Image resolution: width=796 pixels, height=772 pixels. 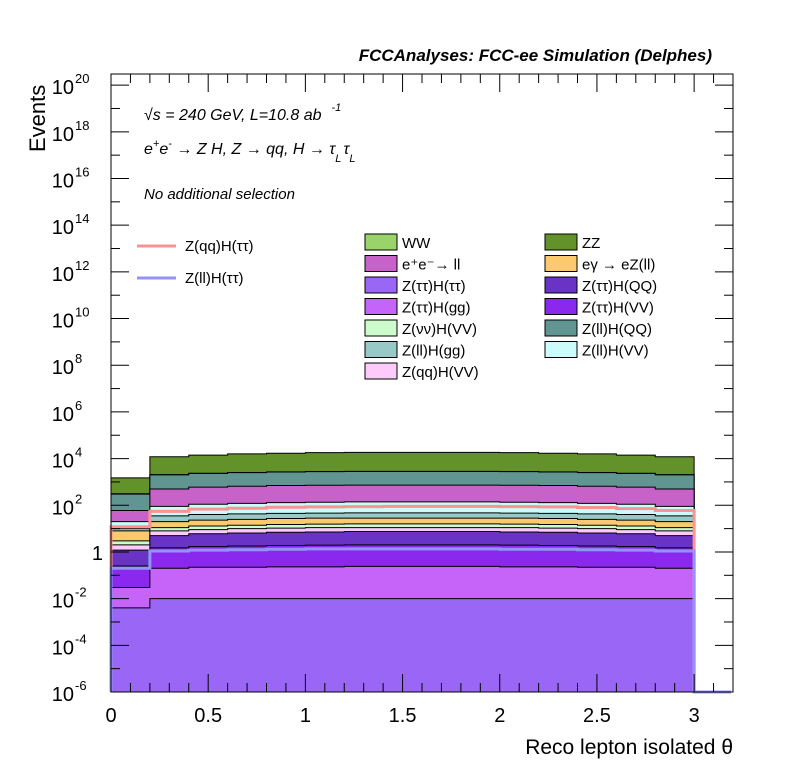 What do you see at coordinates (615, 351) in the screenshot?
I see `legend-label: Z(ll)H(VV)` at bounding box center [615, 351].